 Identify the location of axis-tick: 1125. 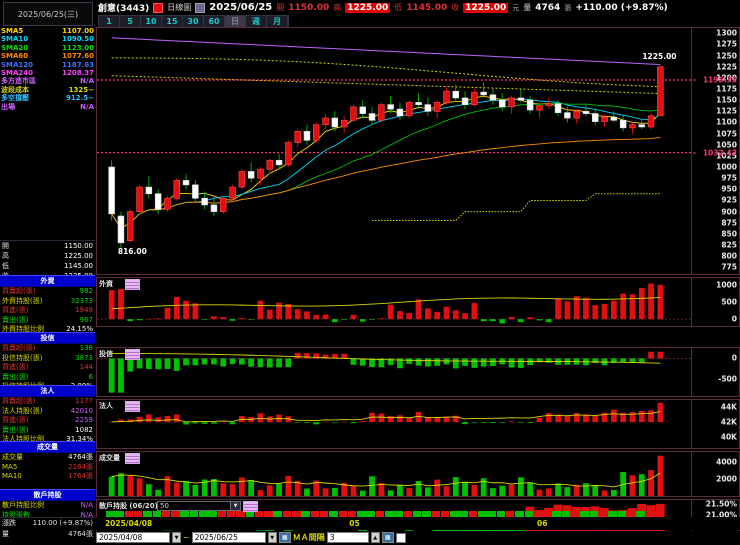
(726, 111).